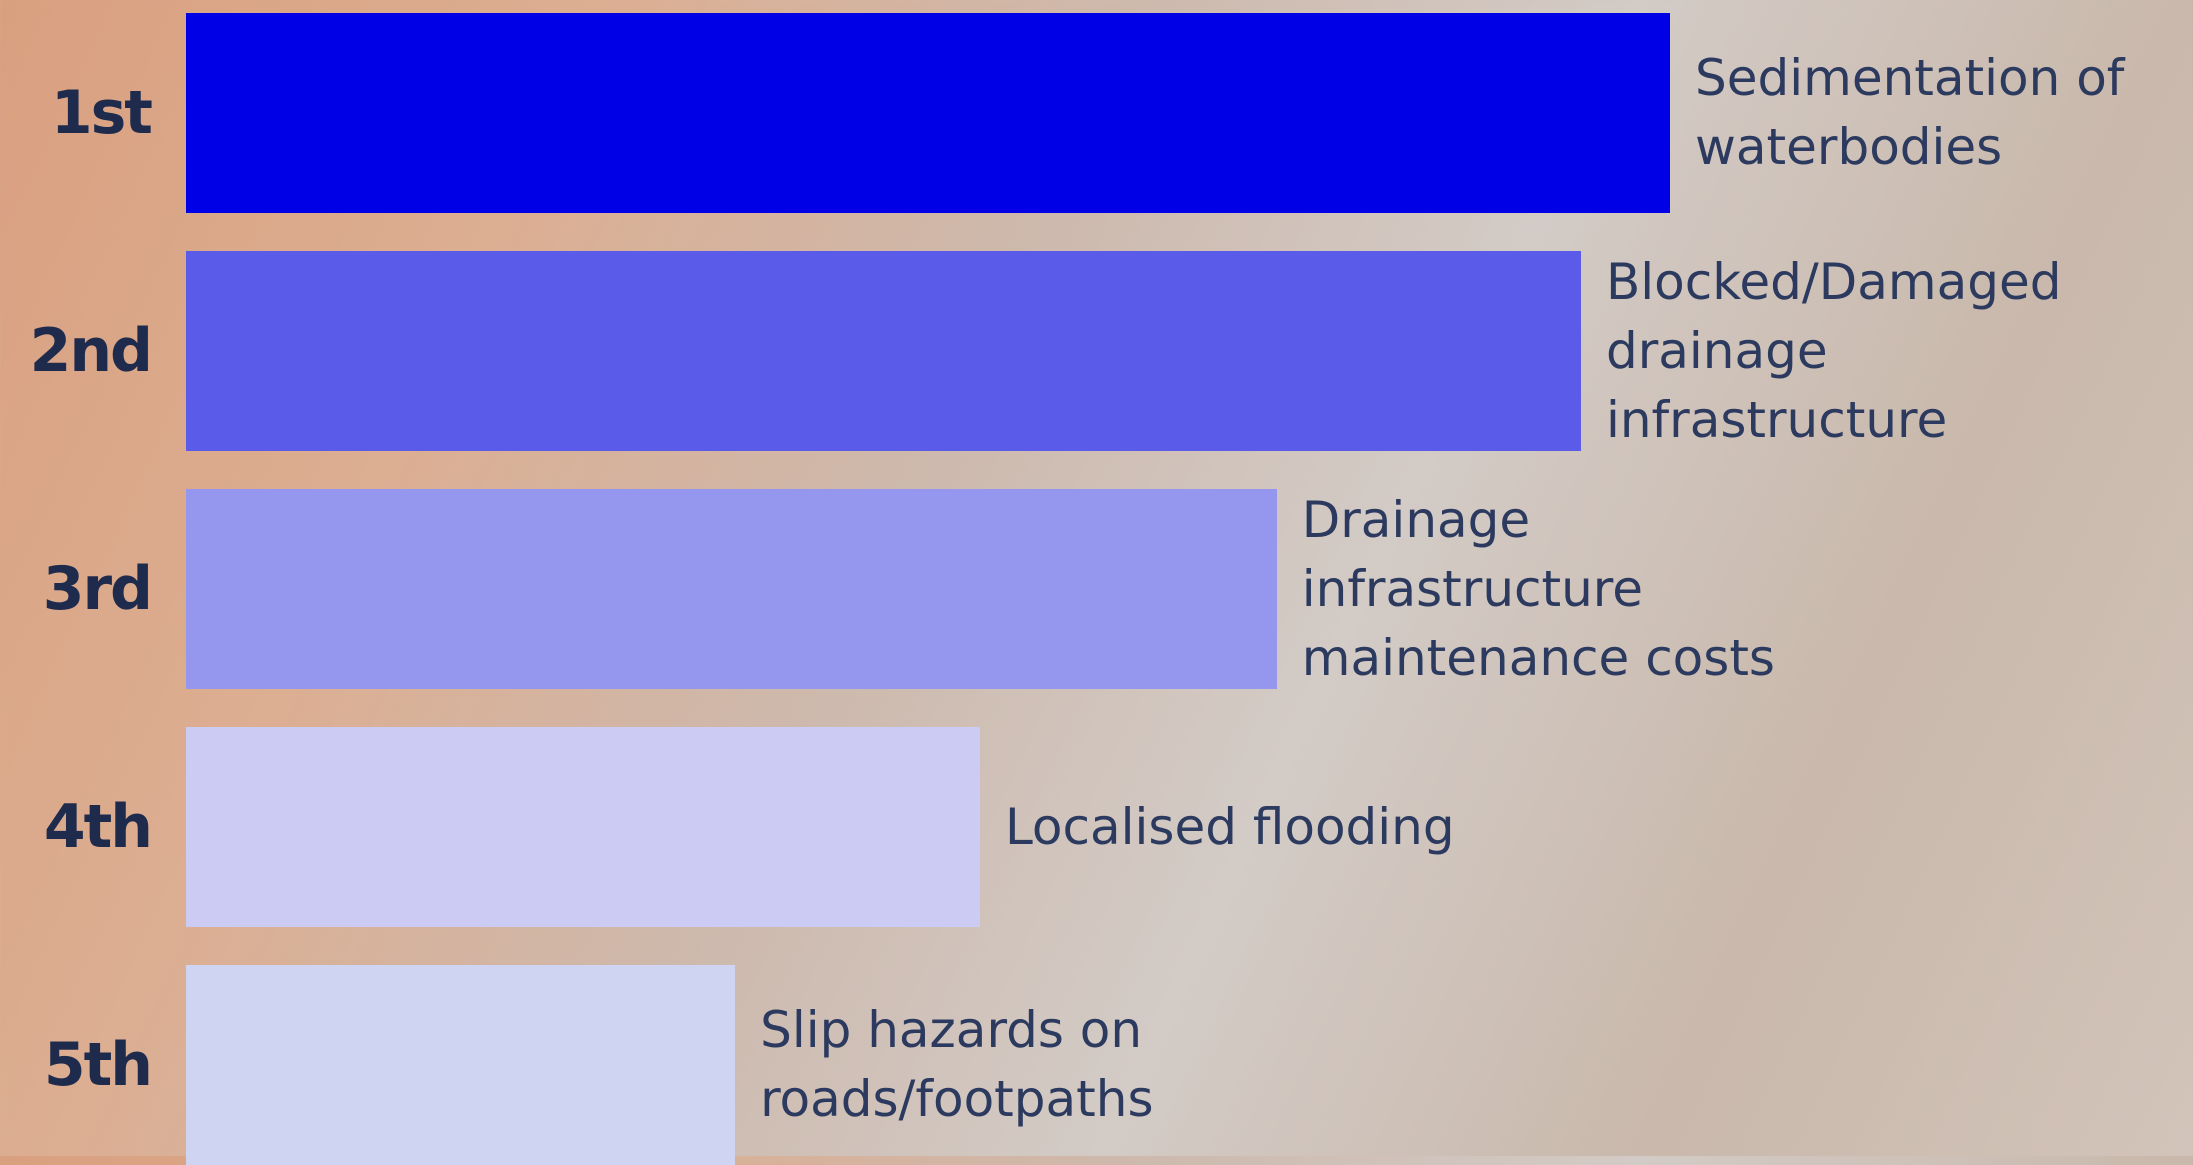  Describe the element at coordinates (98, 827) in the screenshot. I see `rank-label: 4th` at that location.